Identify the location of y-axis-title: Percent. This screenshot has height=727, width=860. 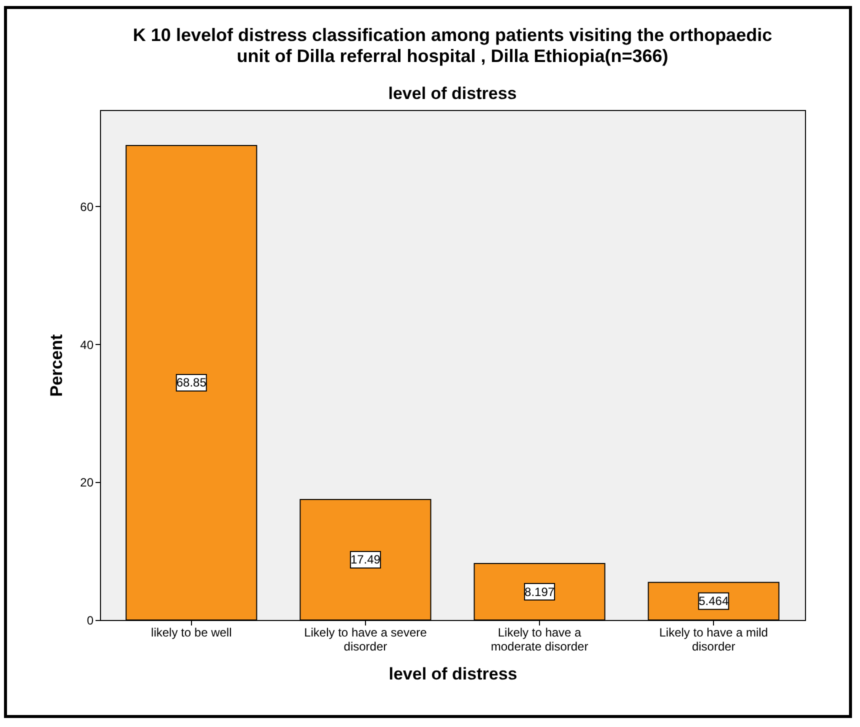
(56, 365).